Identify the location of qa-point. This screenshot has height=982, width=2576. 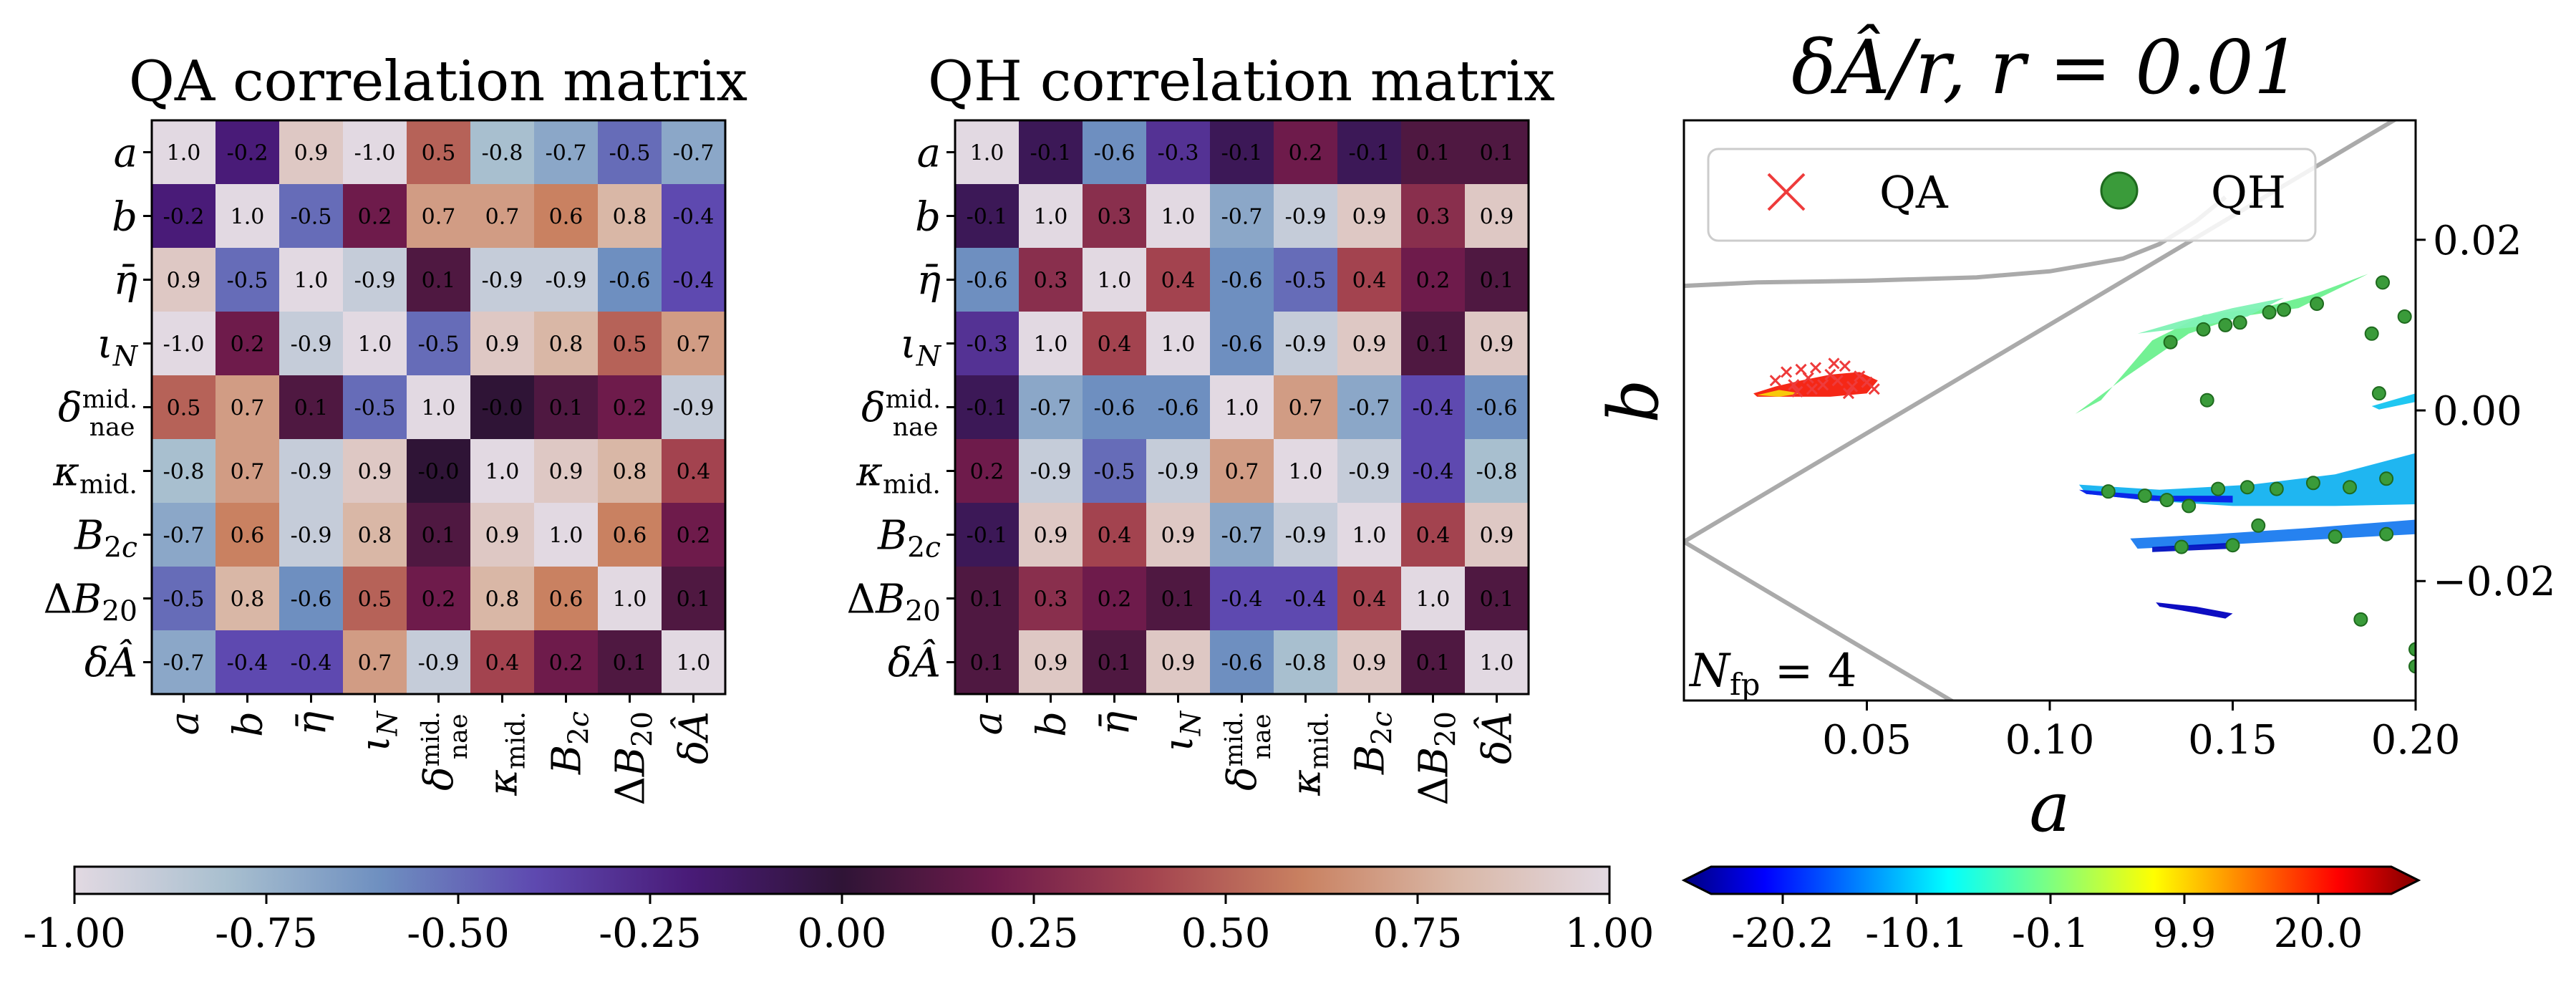
(1797, 392).